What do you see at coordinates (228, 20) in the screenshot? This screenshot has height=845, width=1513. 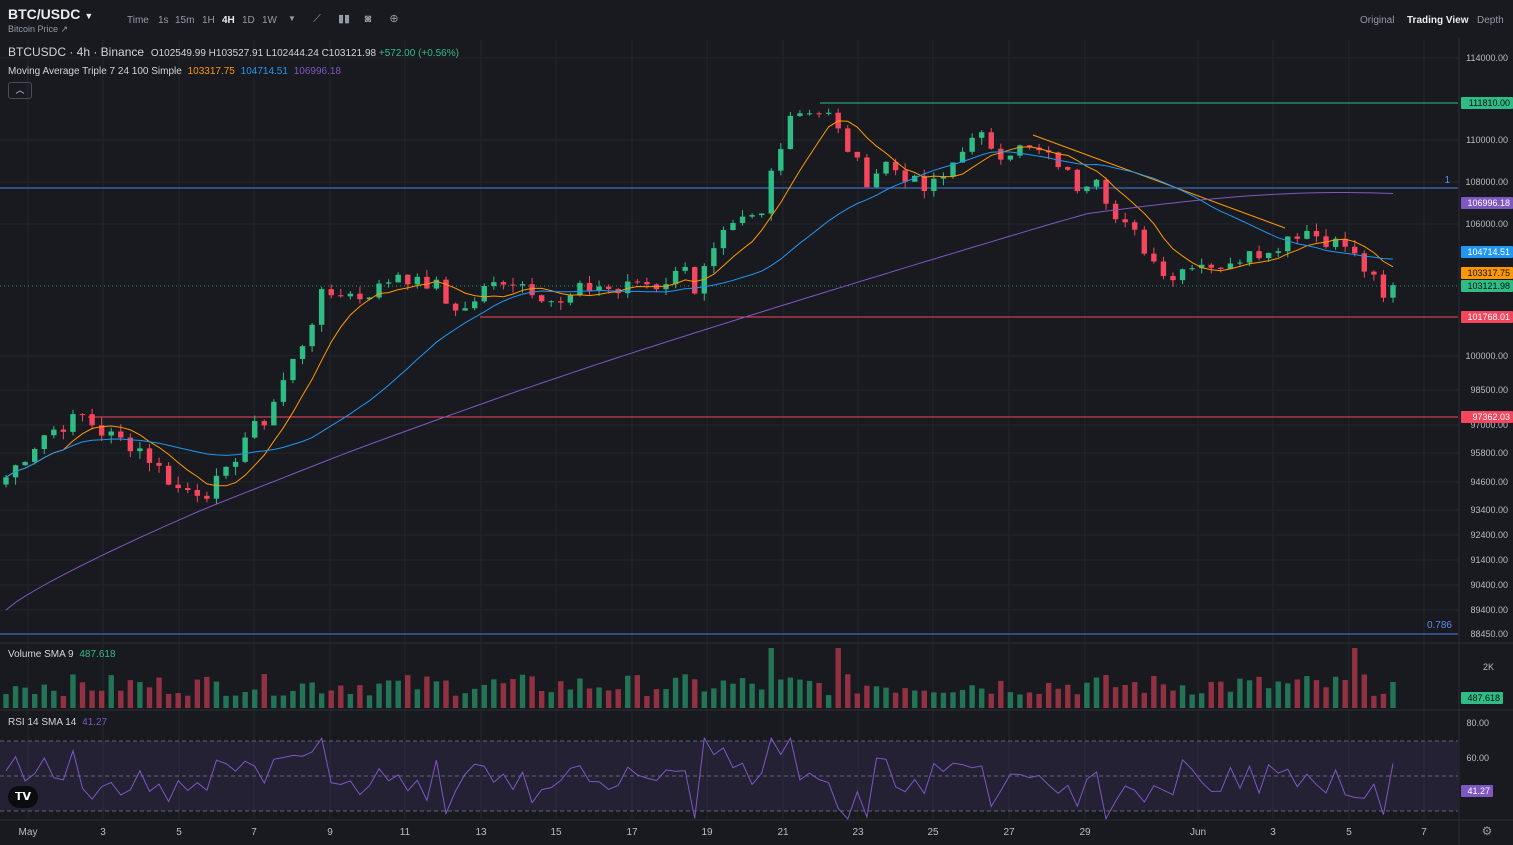 I see `timeframe-4h: 4H` at bounding box center [228, 20].